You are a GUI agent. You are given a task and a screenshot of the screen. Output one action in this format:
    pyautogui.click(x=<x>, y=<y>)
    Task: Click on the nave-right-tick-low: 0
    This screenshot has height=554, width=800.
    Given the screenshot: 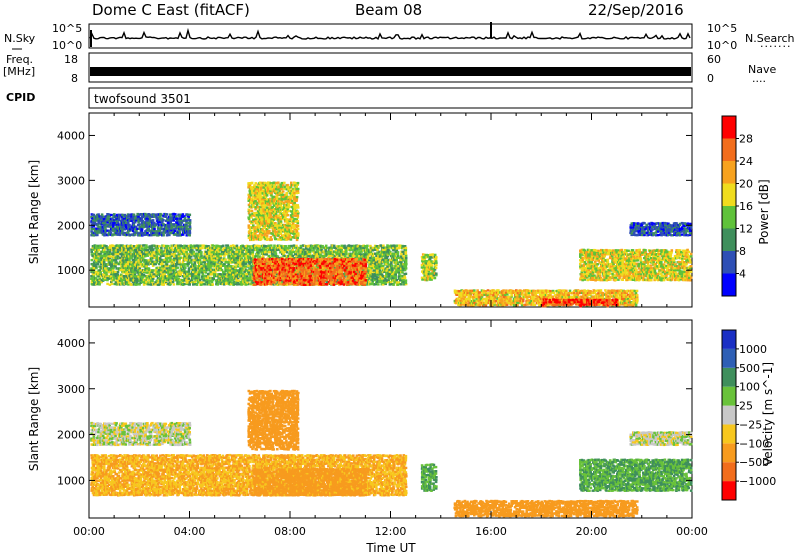 What is the action you would take?
    pyautogui.click(x=710, y=78)
    